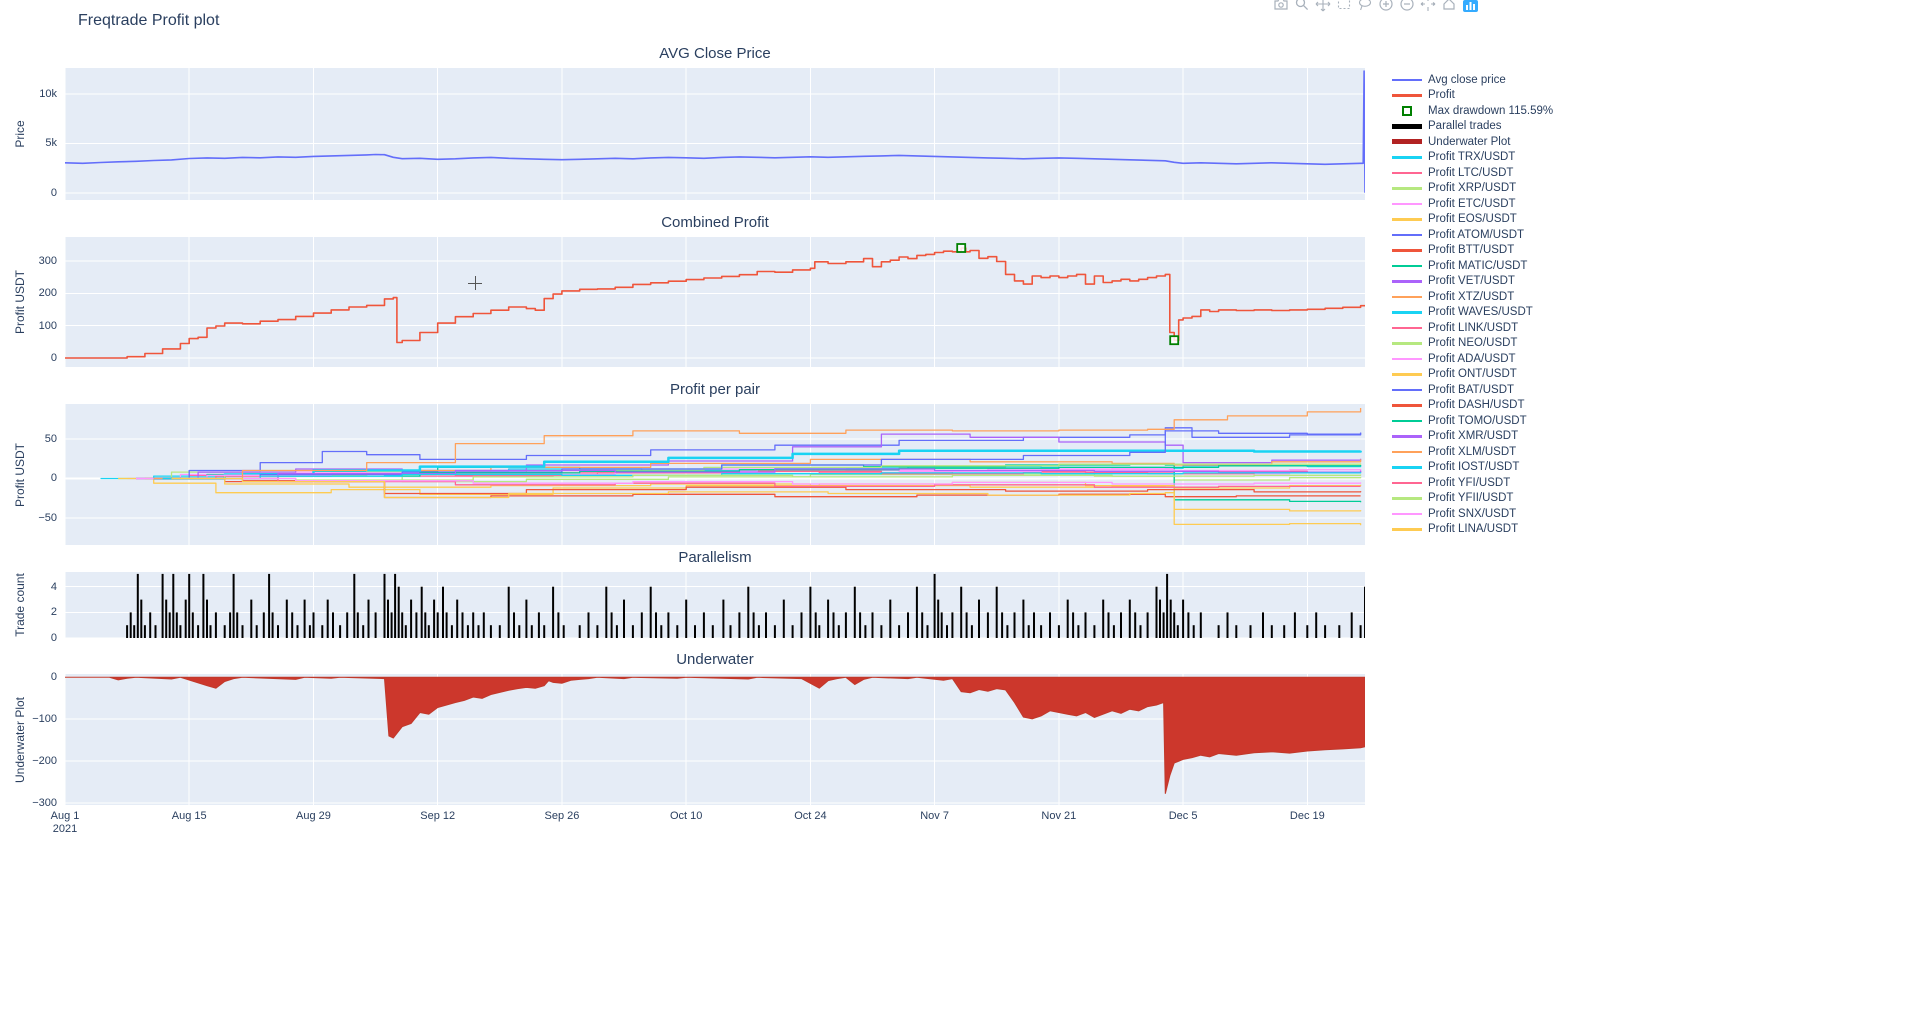 The width and height of the screenshot is (1910, 1024). Describe the element at coordinates (1472, 111) in the screenshot. I see `legend-item: Max drawdown 115.59%` at that location.